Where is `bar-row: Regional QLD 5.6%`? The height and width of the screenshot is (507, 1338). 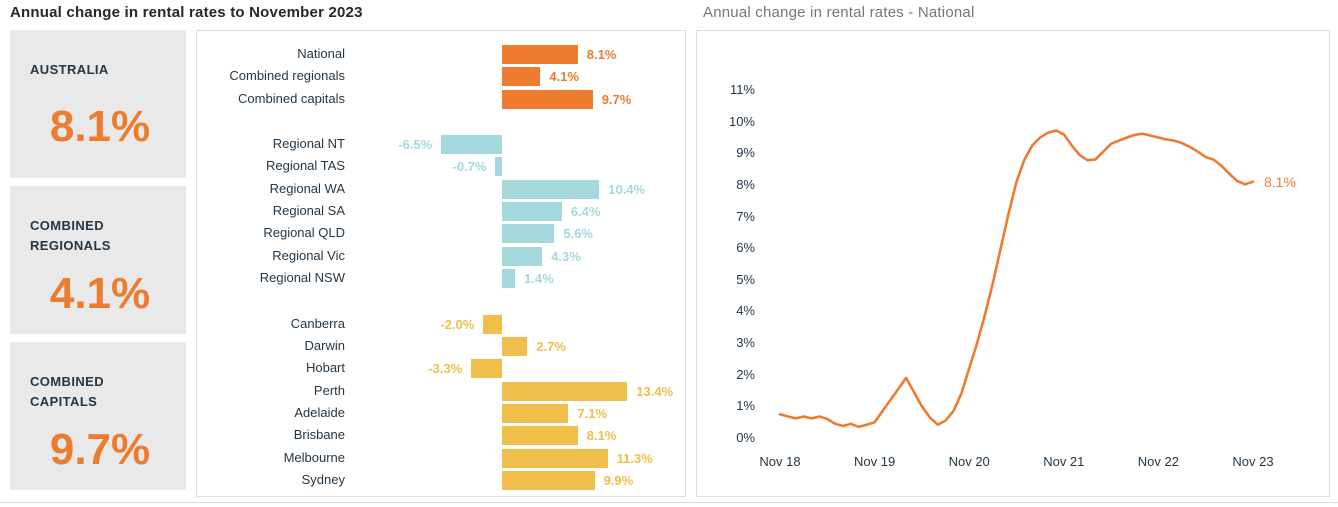 bar-row: Regional QLD 5.6% is located at coordinates (441, 233).